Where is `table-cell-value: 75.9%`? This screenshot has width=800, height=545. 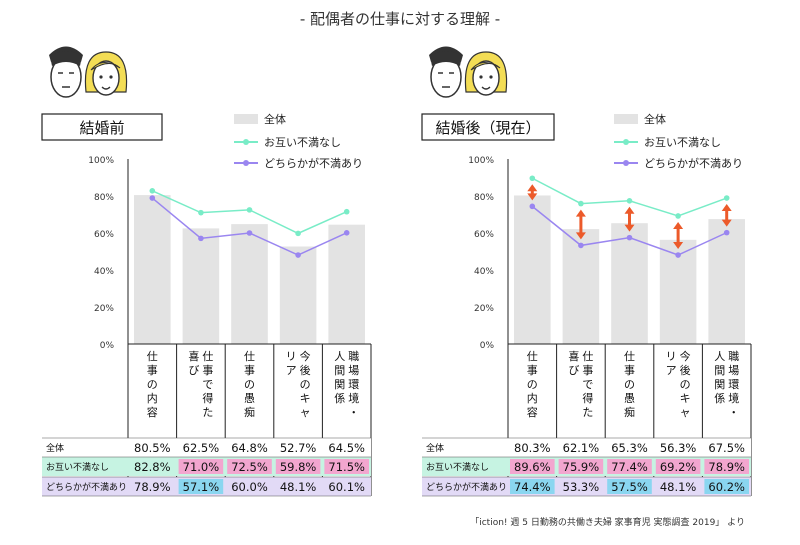 table-cell-value: 75.9% is located at coordinates (581, 467).